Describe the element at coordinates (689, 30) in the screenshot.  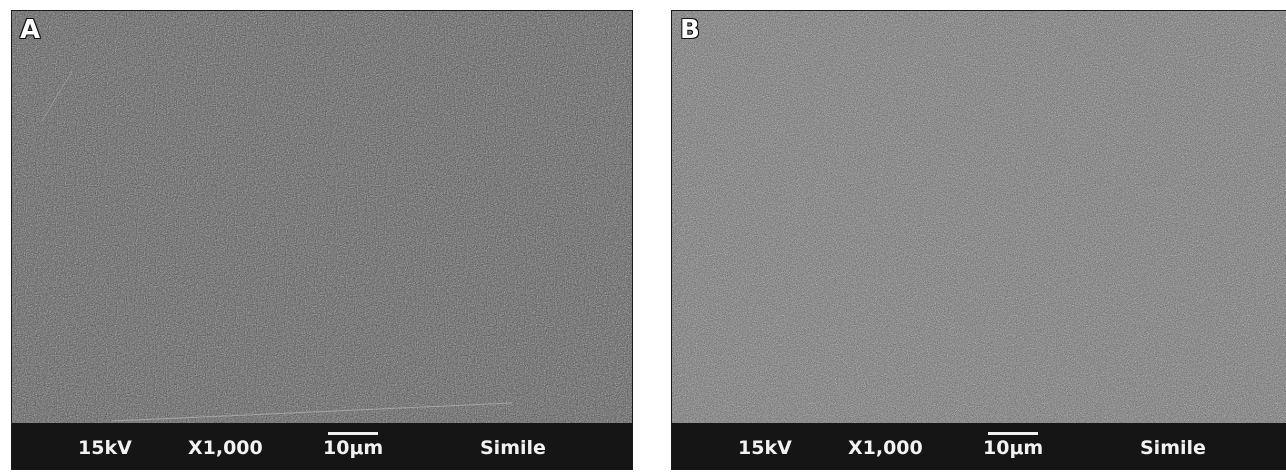
I see `panel-label-b: B` at that location.